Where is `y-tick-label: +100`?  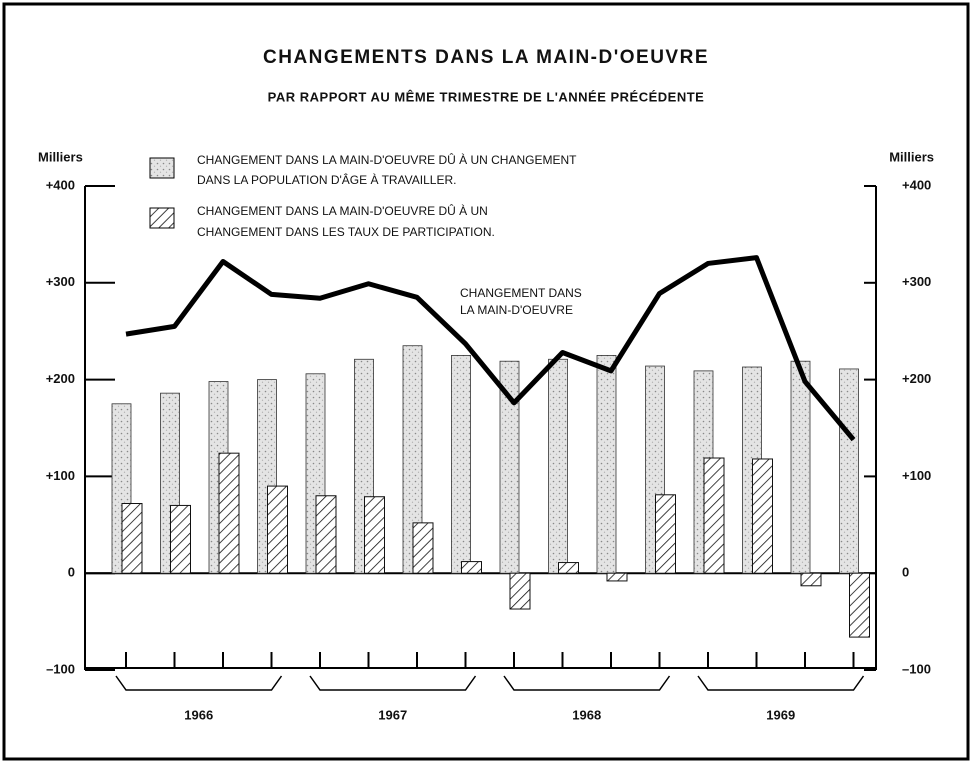
y-tick-label: +100 is located at coordinates (60, 475).